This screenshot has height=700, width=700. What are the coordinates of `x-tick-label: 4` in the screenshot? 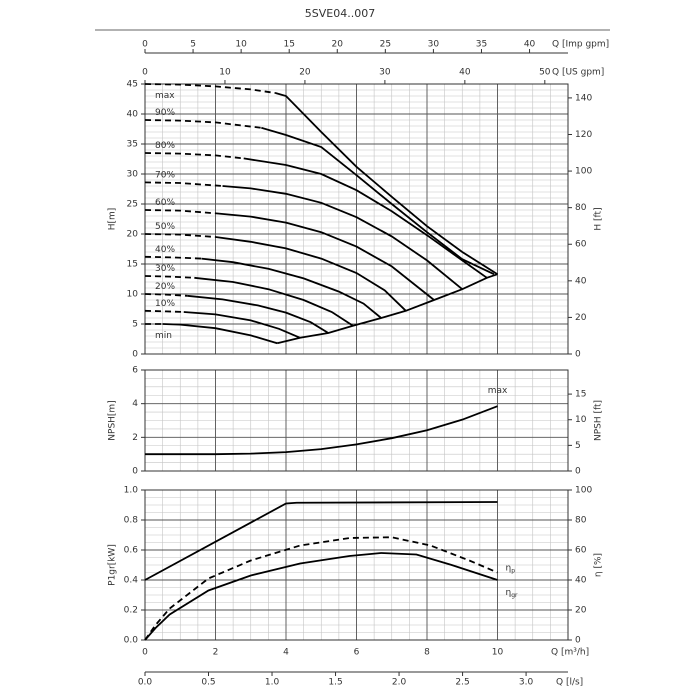 It's located at (286, 653).